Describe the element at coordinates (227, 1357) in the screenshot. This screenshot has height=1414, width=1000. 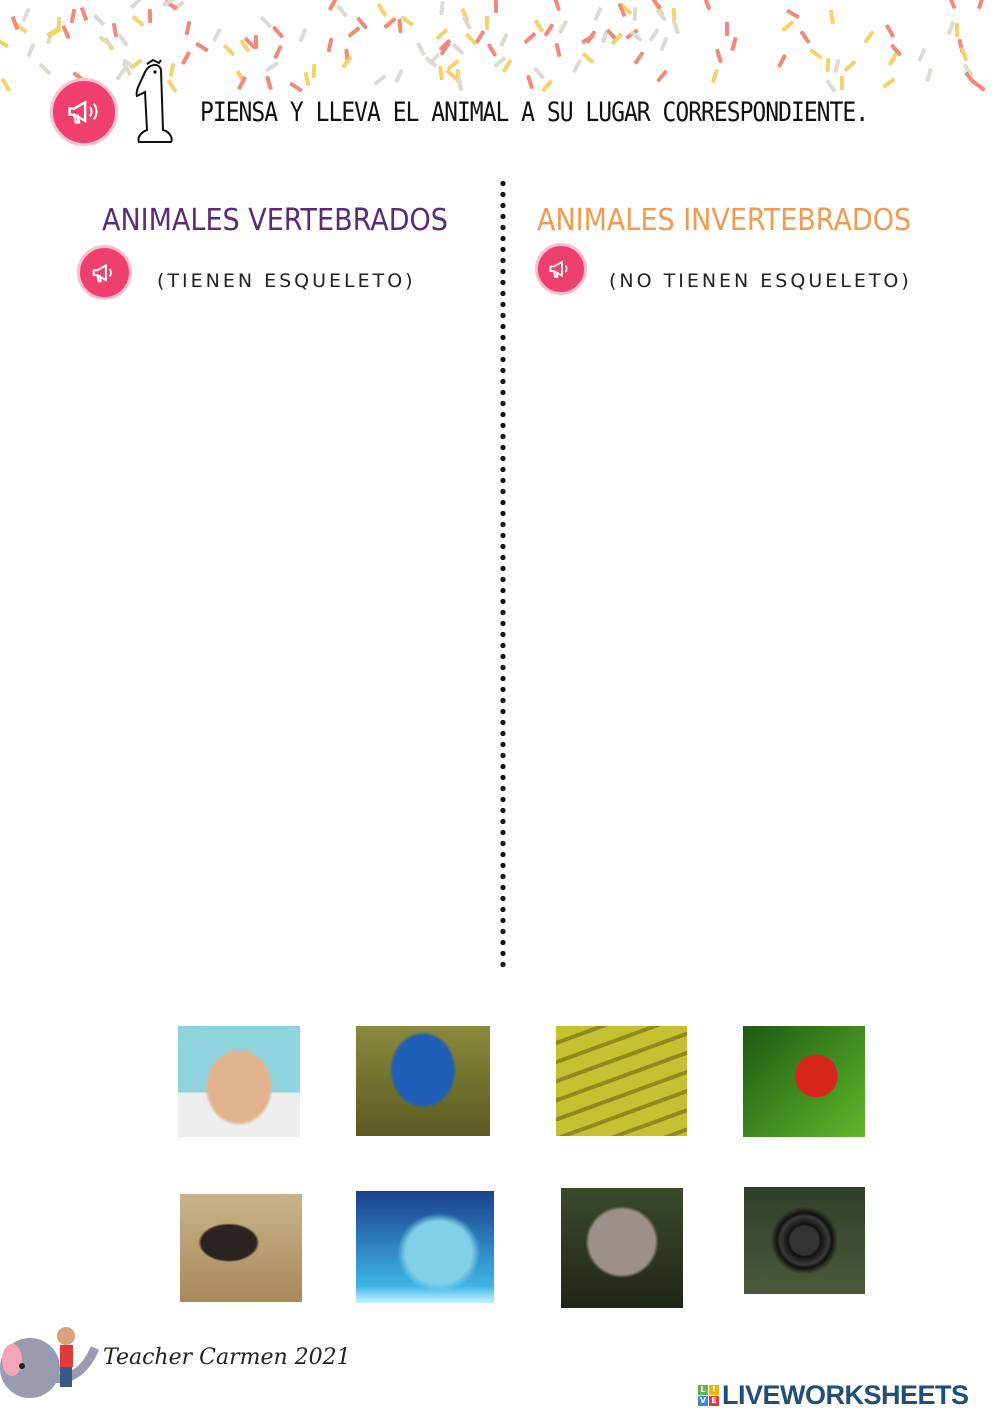
I see `teacher-signature: Teacher Carmen 2021` at that location.